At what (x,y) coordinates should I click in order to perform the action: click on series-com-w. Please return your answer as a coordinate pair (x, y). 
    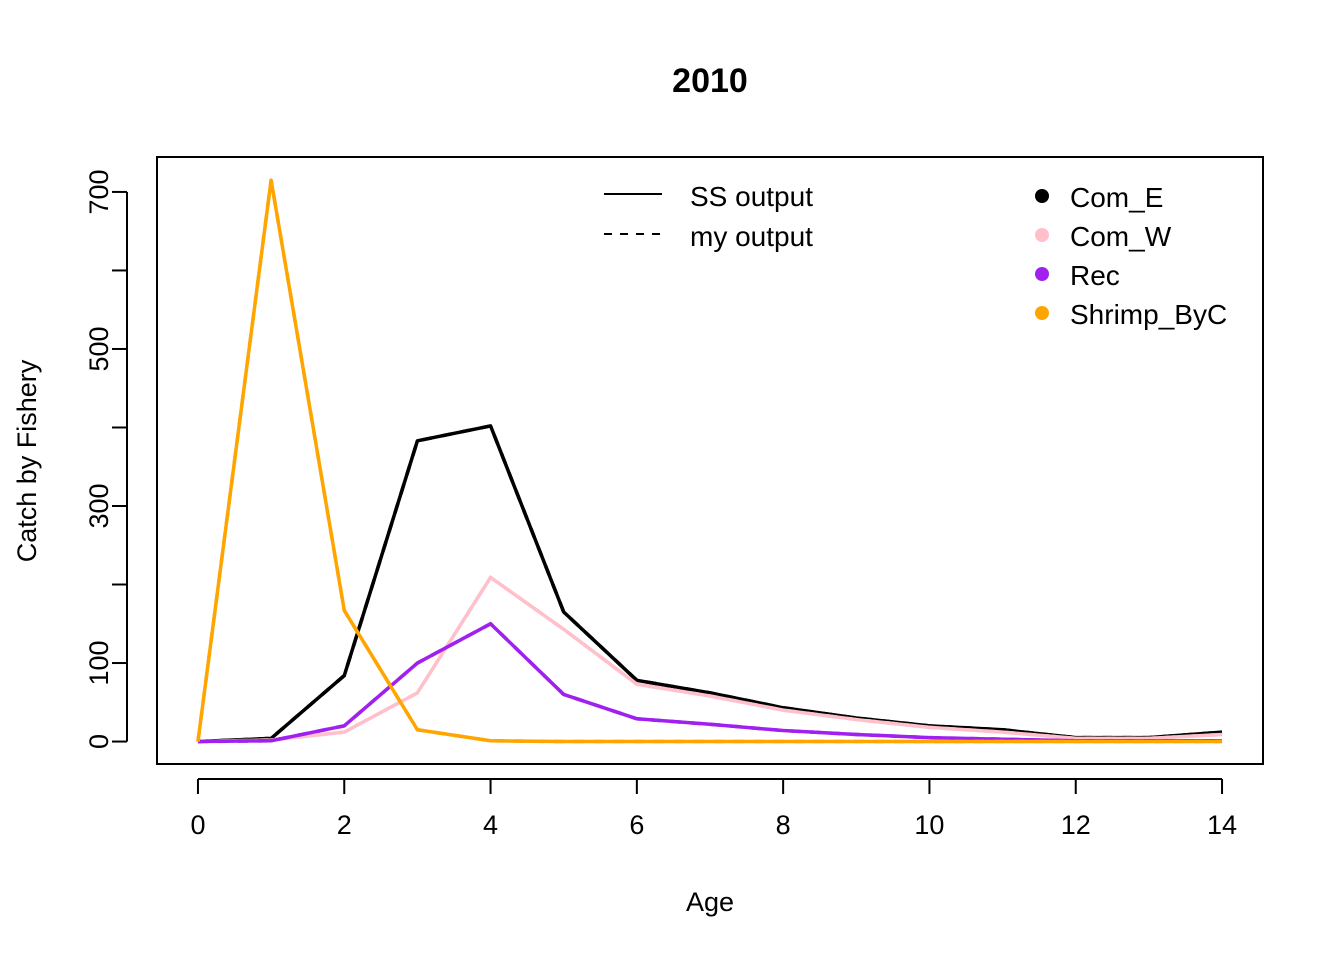
    Looking at the image, I should click on (710, 659).